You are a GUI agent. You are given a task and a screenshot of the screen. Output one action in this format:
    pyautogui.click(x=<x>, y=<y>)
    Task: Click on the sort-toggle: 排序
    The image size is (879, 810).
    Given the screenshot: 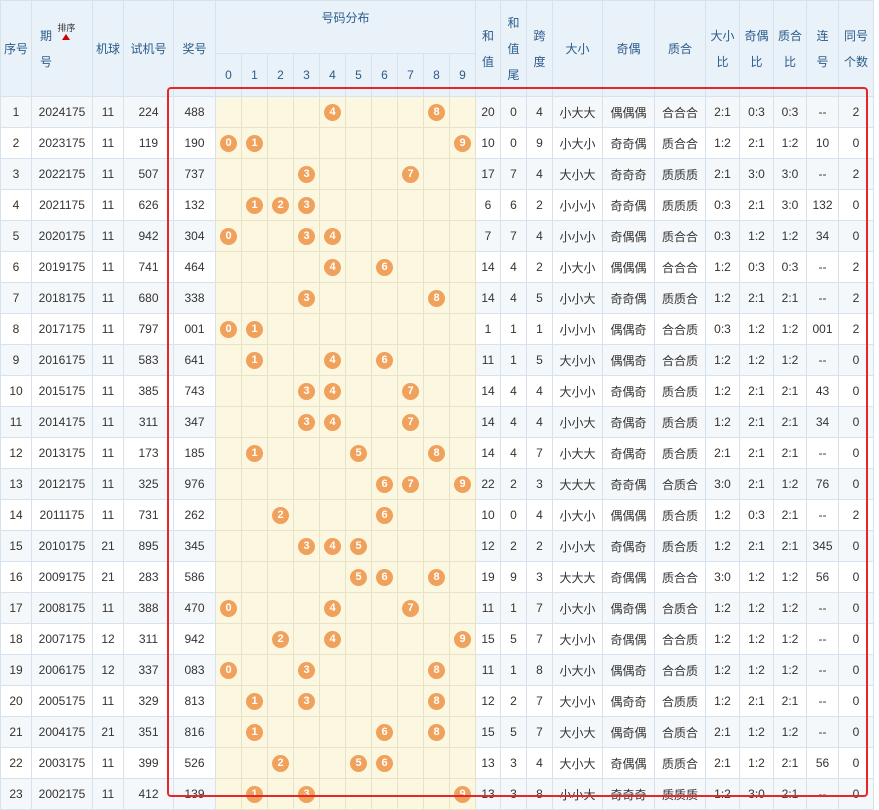 What is the action you would take?
    pyautogui.click(x=66, y=31)
    